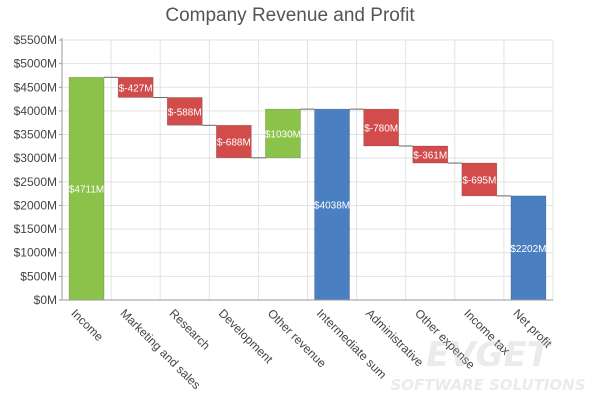  I want to click on bar-development, so click(234, 141).